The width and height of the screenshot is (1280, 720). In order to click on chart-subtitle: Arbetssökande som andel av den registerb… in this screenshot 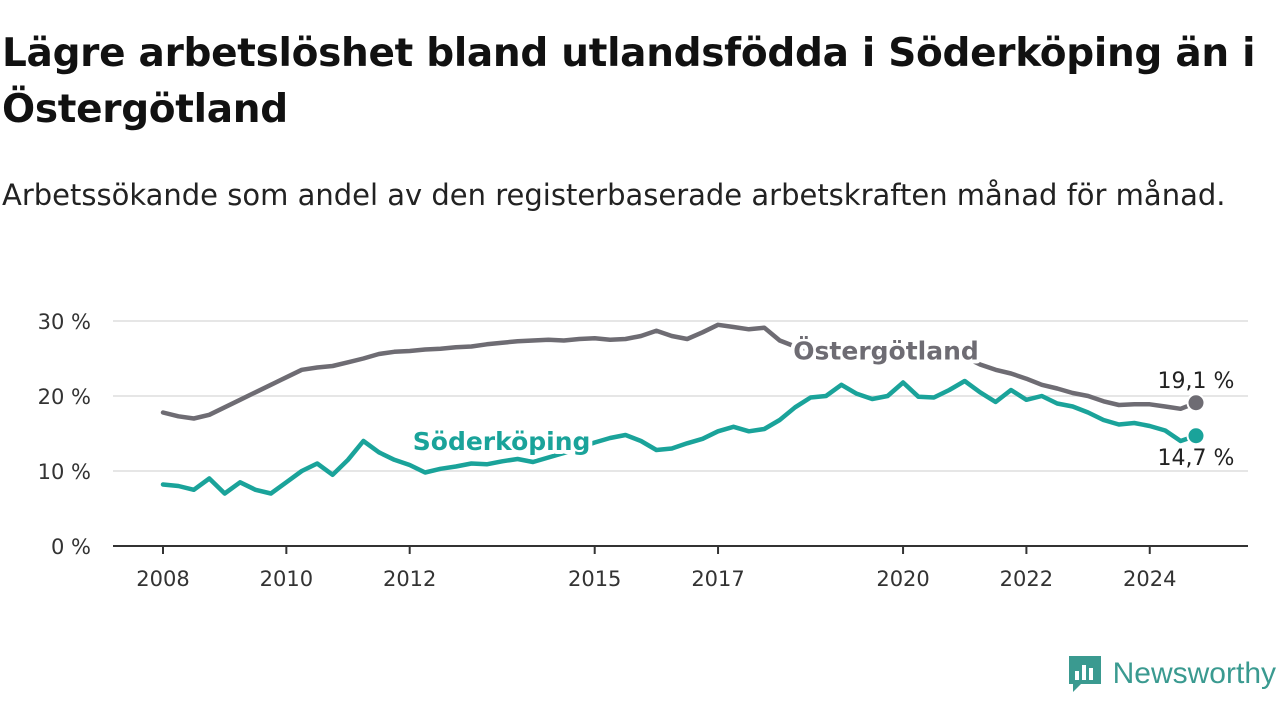, I will do `click(614, 195)`.